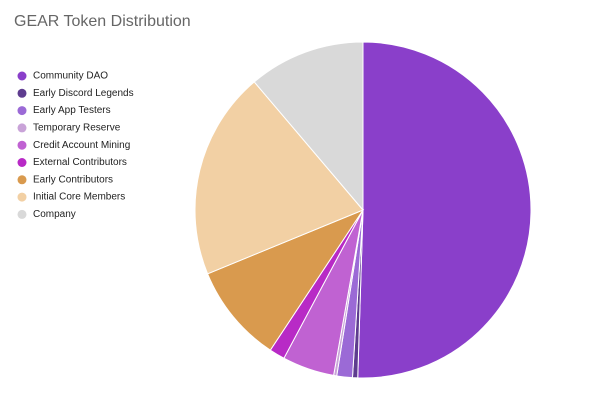  I want to click on legend-label: External Contributors, so click(80, 162).